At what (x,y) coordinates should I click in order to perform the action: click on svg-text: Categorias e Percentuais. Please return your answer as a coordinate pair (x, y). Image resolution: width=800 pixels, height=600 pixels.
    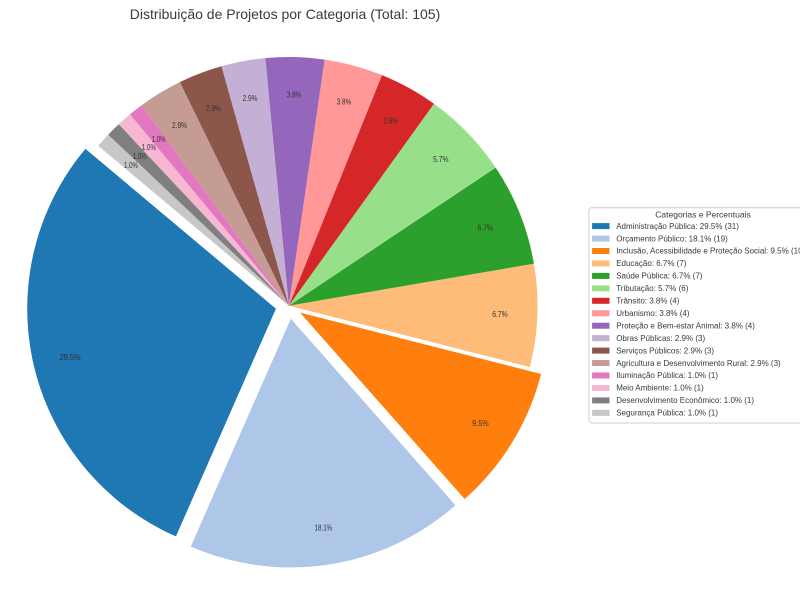
    Looking at the image, I should click on (702, 215).